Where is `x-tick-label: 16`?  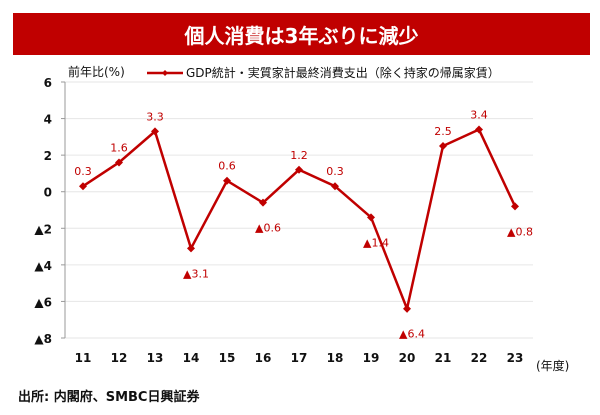
x-tick-label: 16 is located at coordinates (263, 358).